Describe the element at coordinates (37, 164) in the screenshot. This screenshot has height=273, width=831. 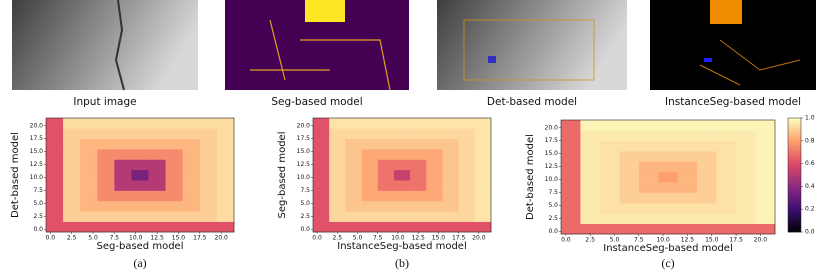
I see `y-tick-label: 12.5` at that location.